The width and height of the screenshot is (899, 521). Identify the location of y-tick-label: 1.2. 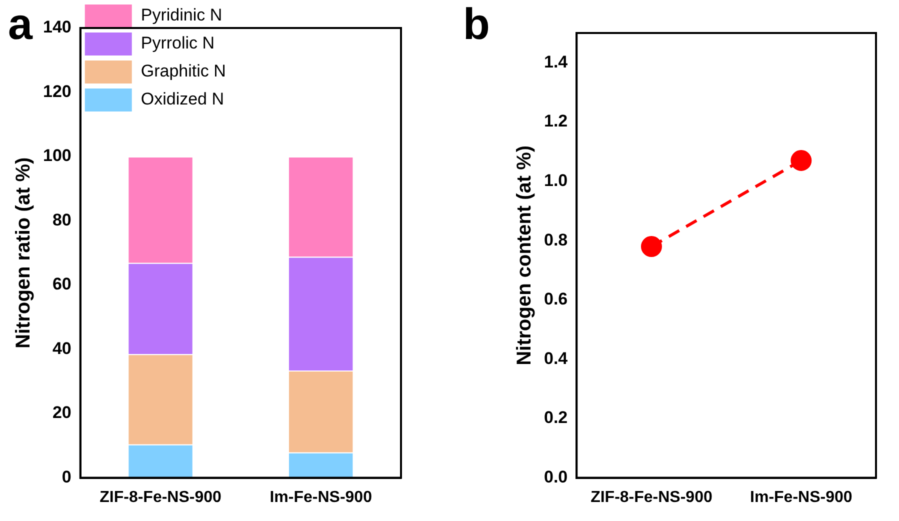
(556, 121).